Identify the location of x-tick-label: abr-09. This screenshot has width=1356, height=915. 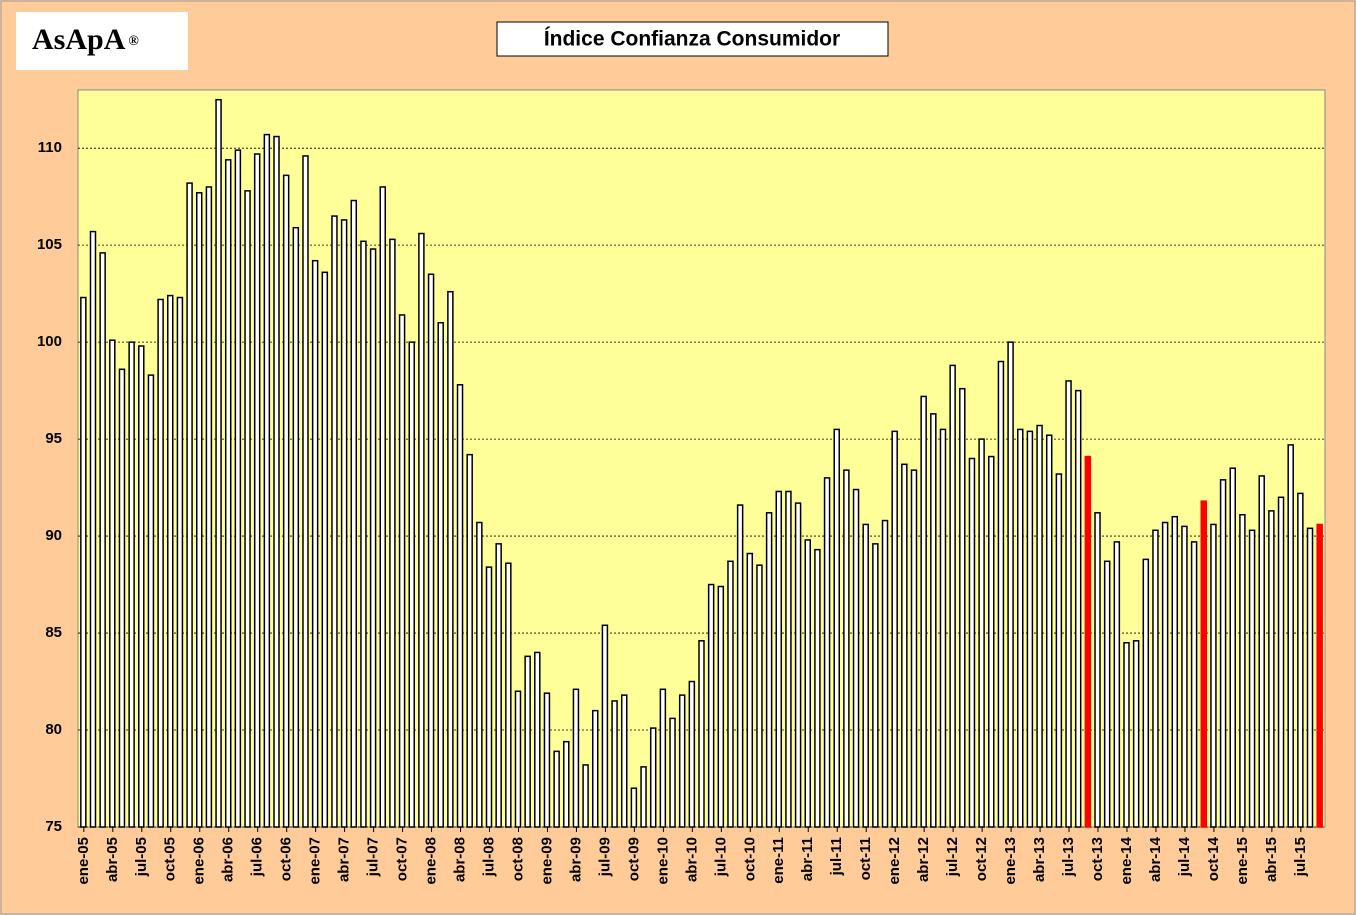
(575, 859).